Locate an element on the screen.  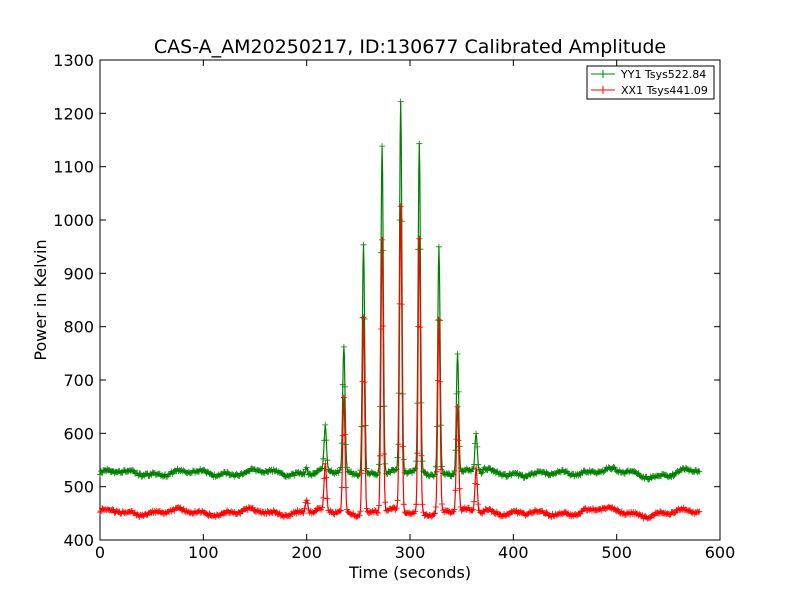
legend-label-yy1: YY1 Tsys522.84 is located at coordinates (663, 74).